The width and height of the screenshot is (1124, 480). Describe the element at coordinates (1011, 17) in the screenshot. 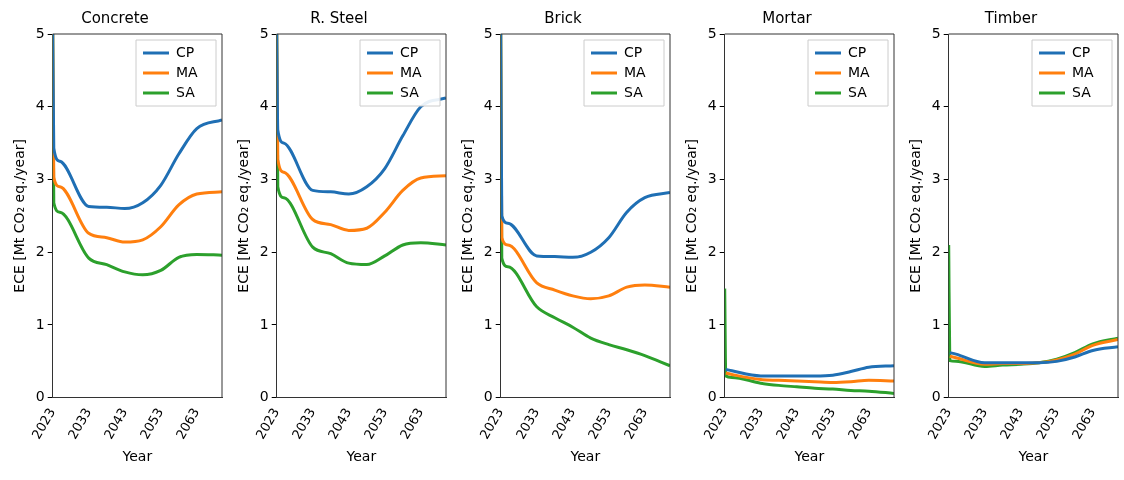

I see `chart-title: Timber` at that location.